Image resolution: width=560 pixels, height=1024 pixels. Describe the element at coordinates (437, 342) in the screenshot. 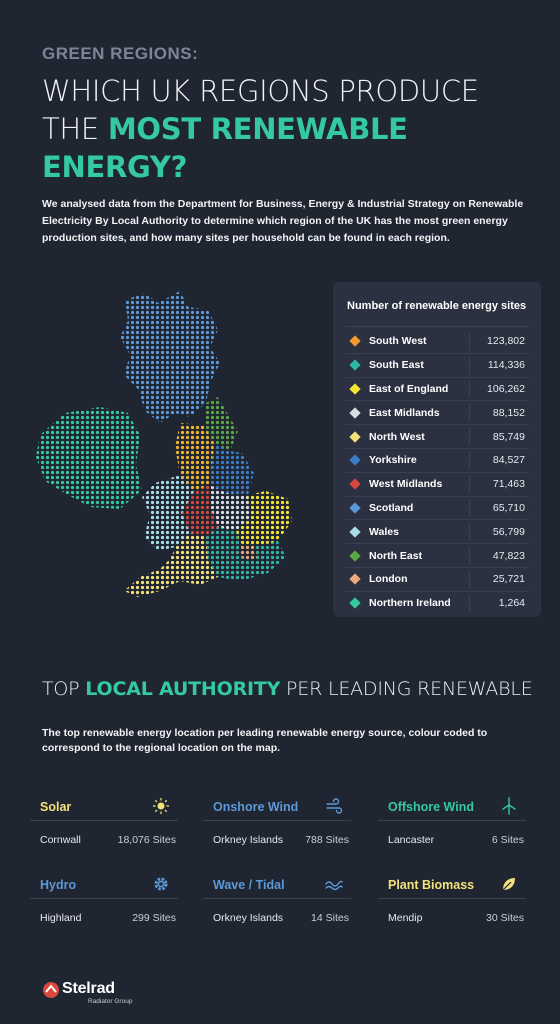

I see `table-row: South West 123,802` at that location.